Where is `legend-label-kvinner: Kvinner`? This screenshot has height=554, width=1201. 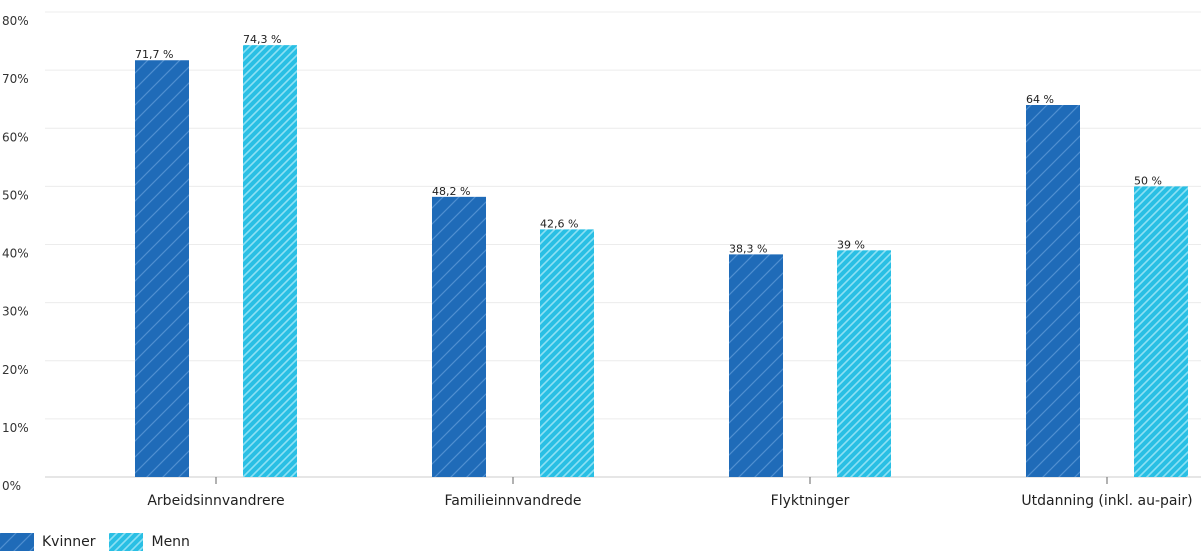
legend-label-kvinner: Kvinner is located at coordinates (69, 542).